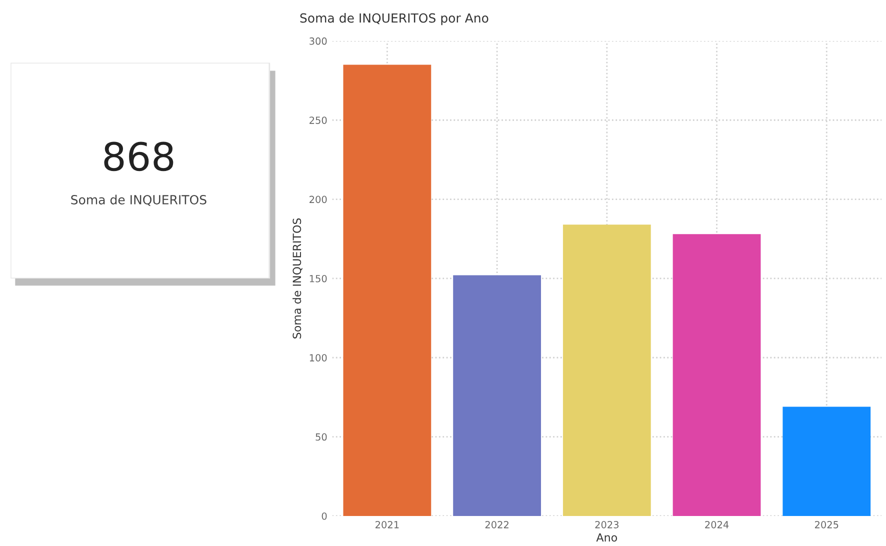  I want to click on y-tick-label: 0, so click(324, 516).